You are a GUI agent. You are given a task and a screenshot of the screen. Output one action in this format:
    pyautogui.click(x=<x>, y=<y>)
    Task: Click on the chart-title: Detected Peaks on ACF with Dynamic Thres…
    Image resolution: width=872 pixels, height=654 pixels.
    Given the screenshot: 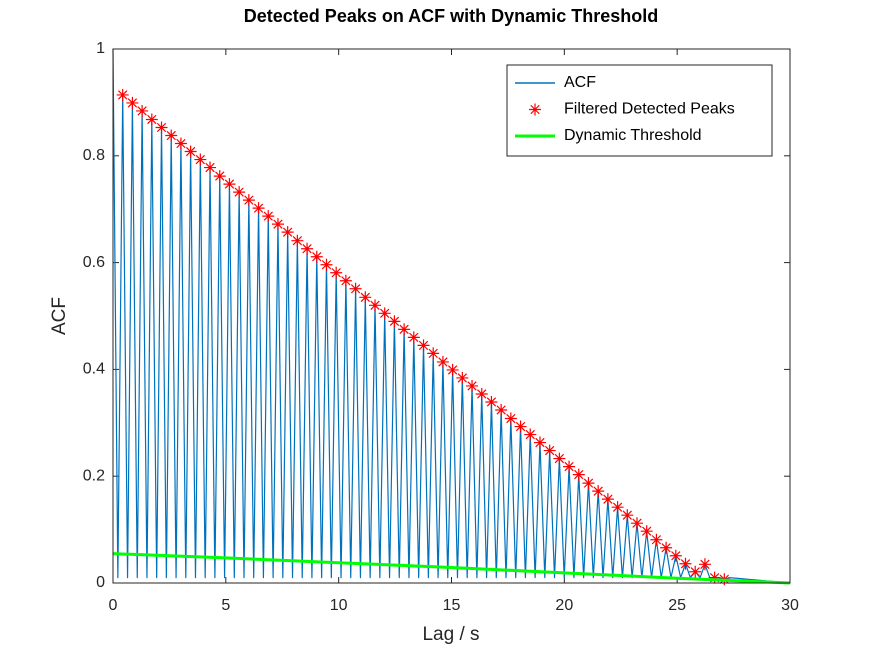 What is the action you would take?
    pyautogui.click(x=451, y=16)
    